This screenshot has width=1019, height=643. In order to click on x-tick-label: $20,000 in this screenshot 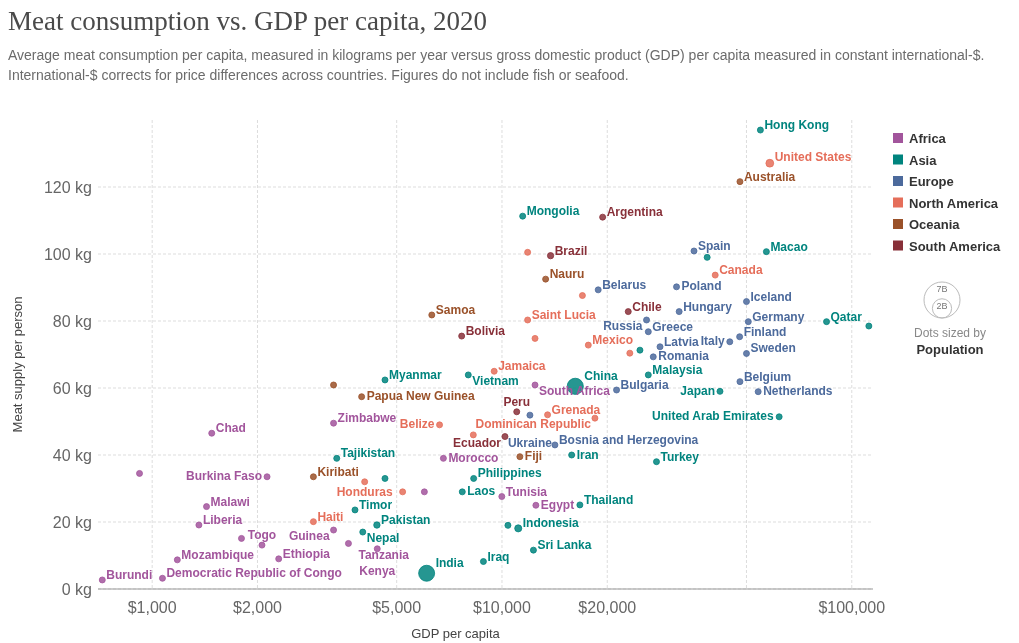, I will do `click(607, 607)`.